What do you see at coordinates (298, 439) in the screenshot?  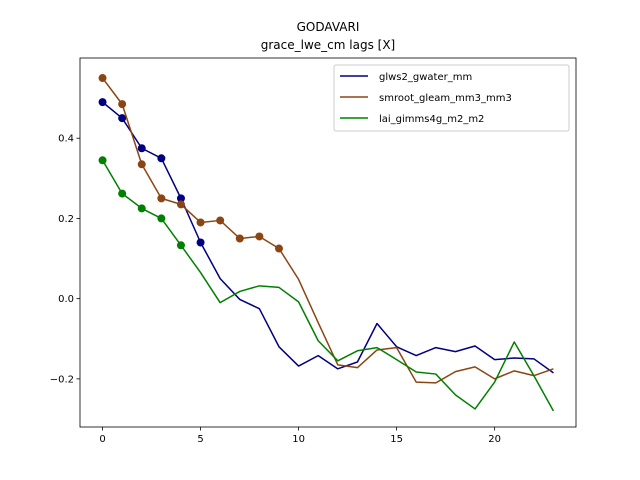 I see `x-tick-label-2: 10` at bounding box center [298, 439].